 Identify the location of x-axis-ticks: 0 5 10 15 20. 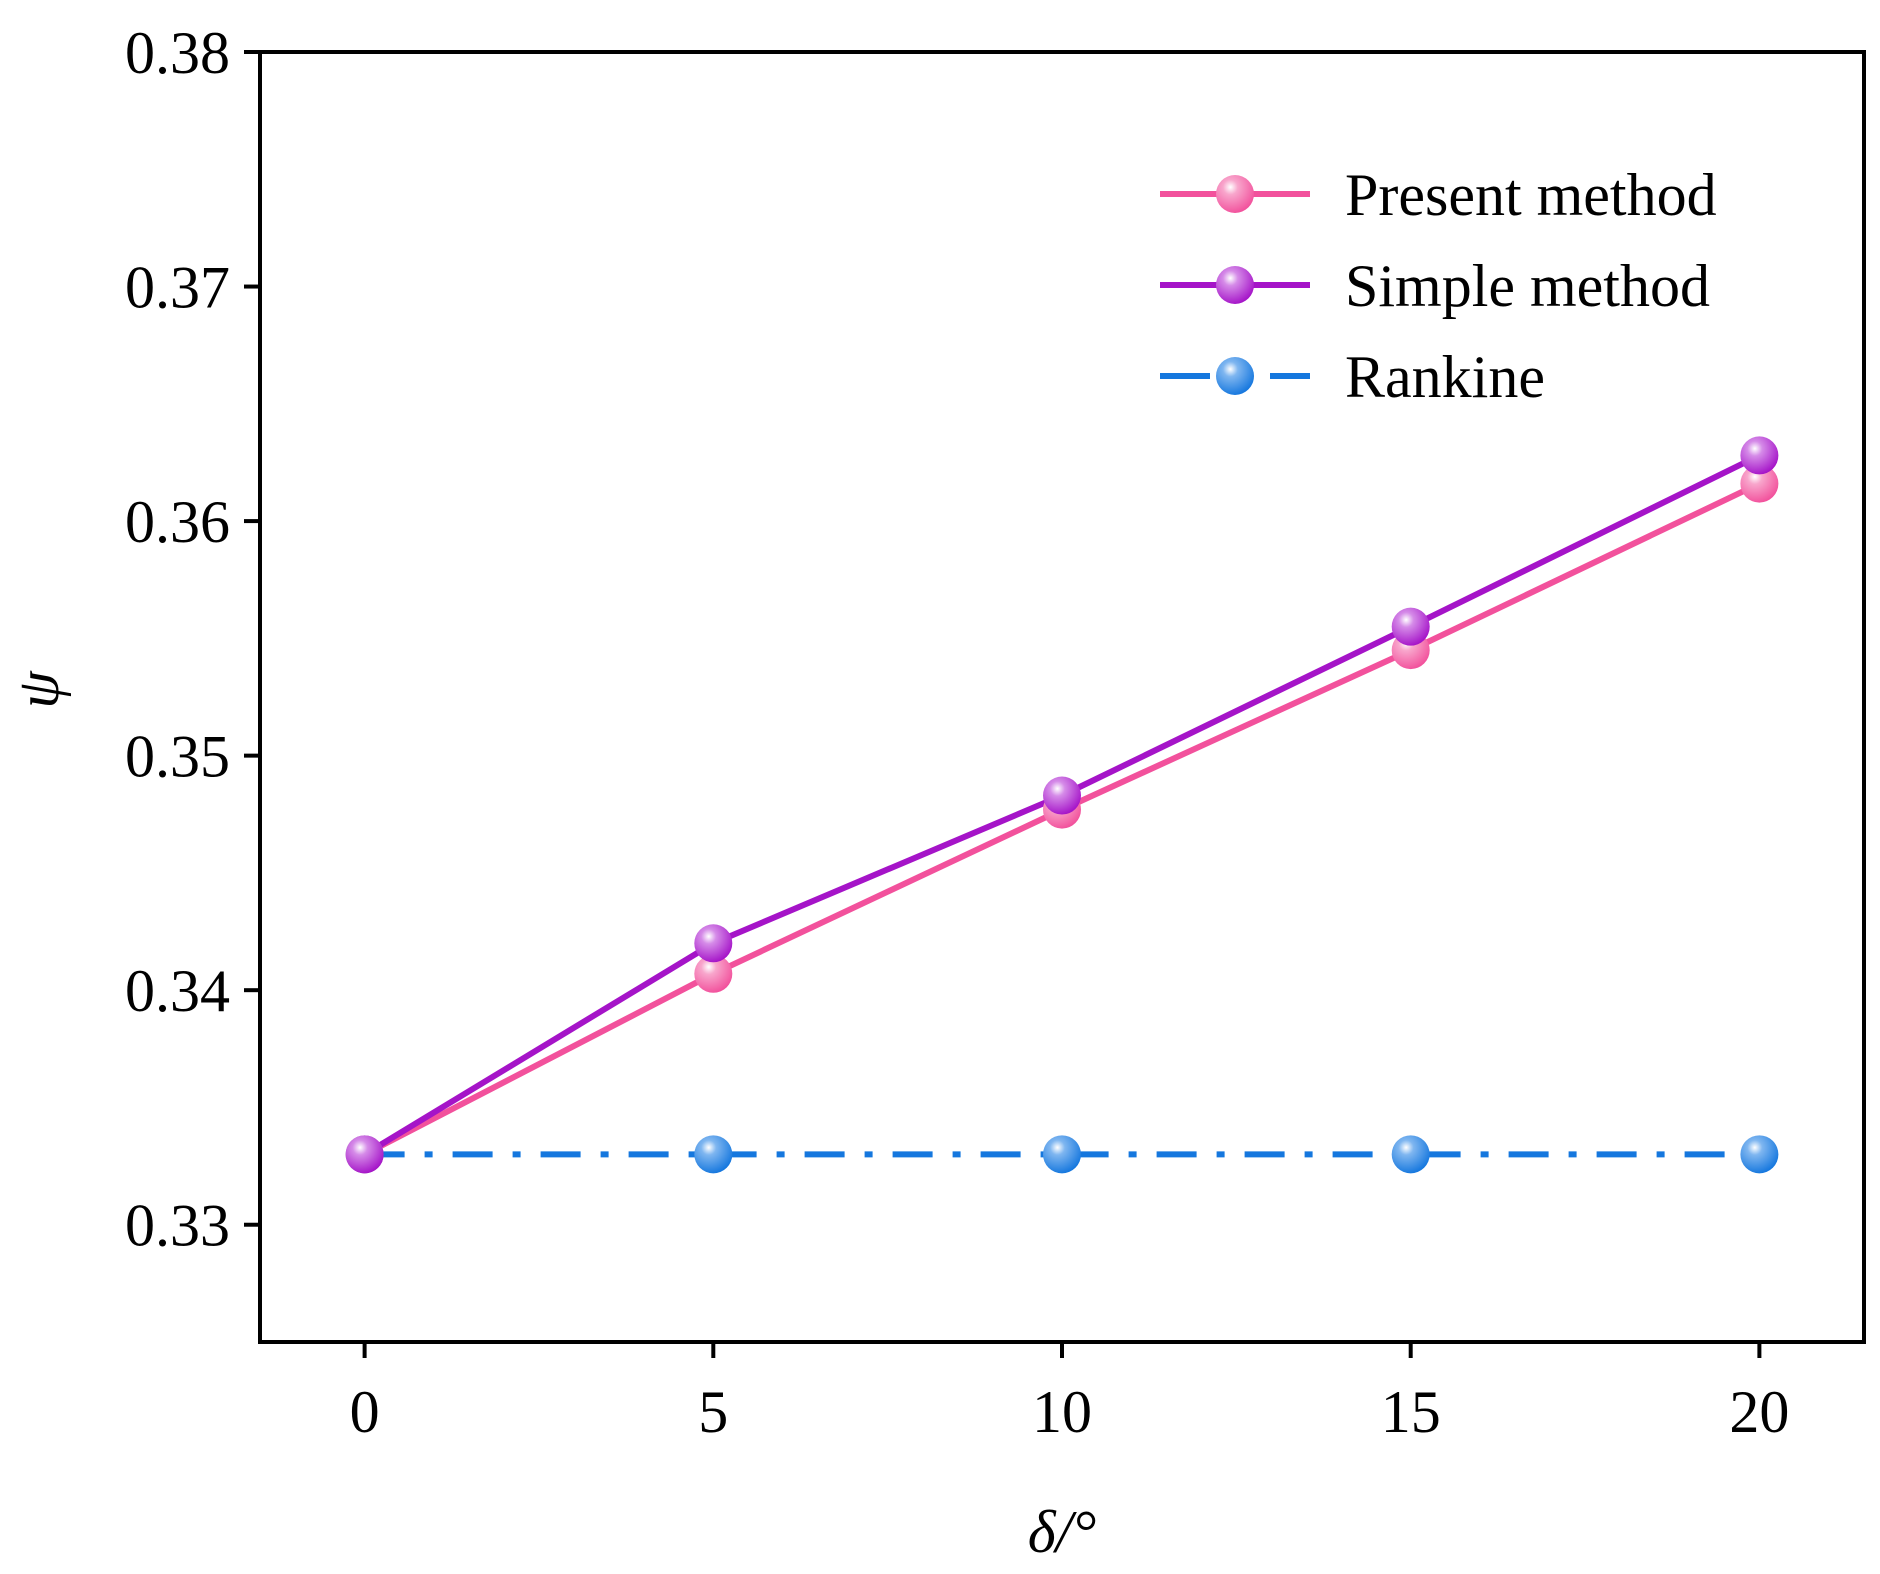
(1069, 1393).